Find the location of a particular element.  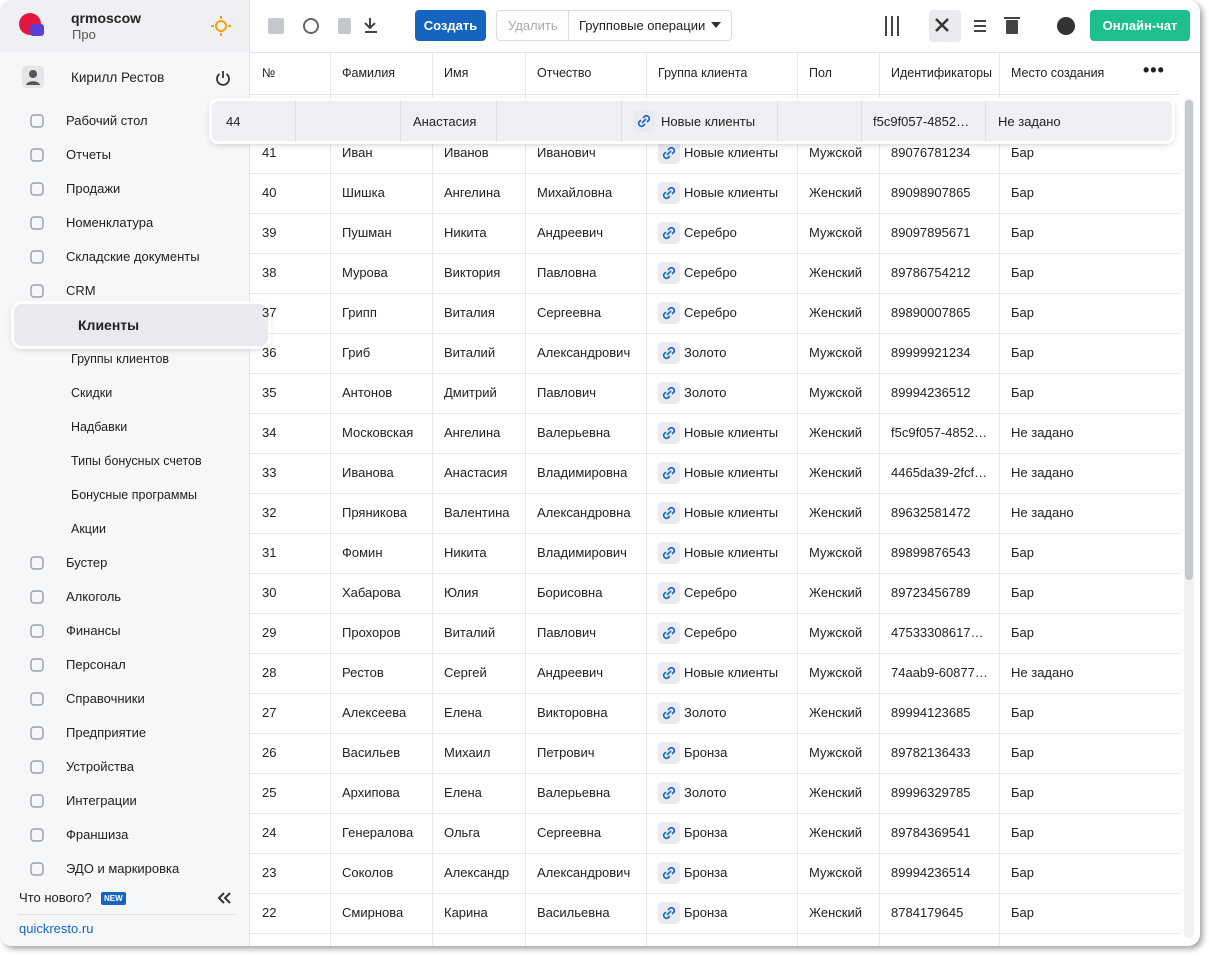

nav-item: Устройства is located at coordinates (100, 766).